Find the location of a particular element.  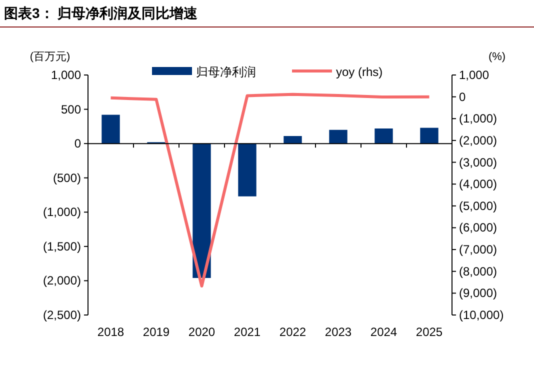

x-tick-label: 2018 is located at coordinates (110, 332).